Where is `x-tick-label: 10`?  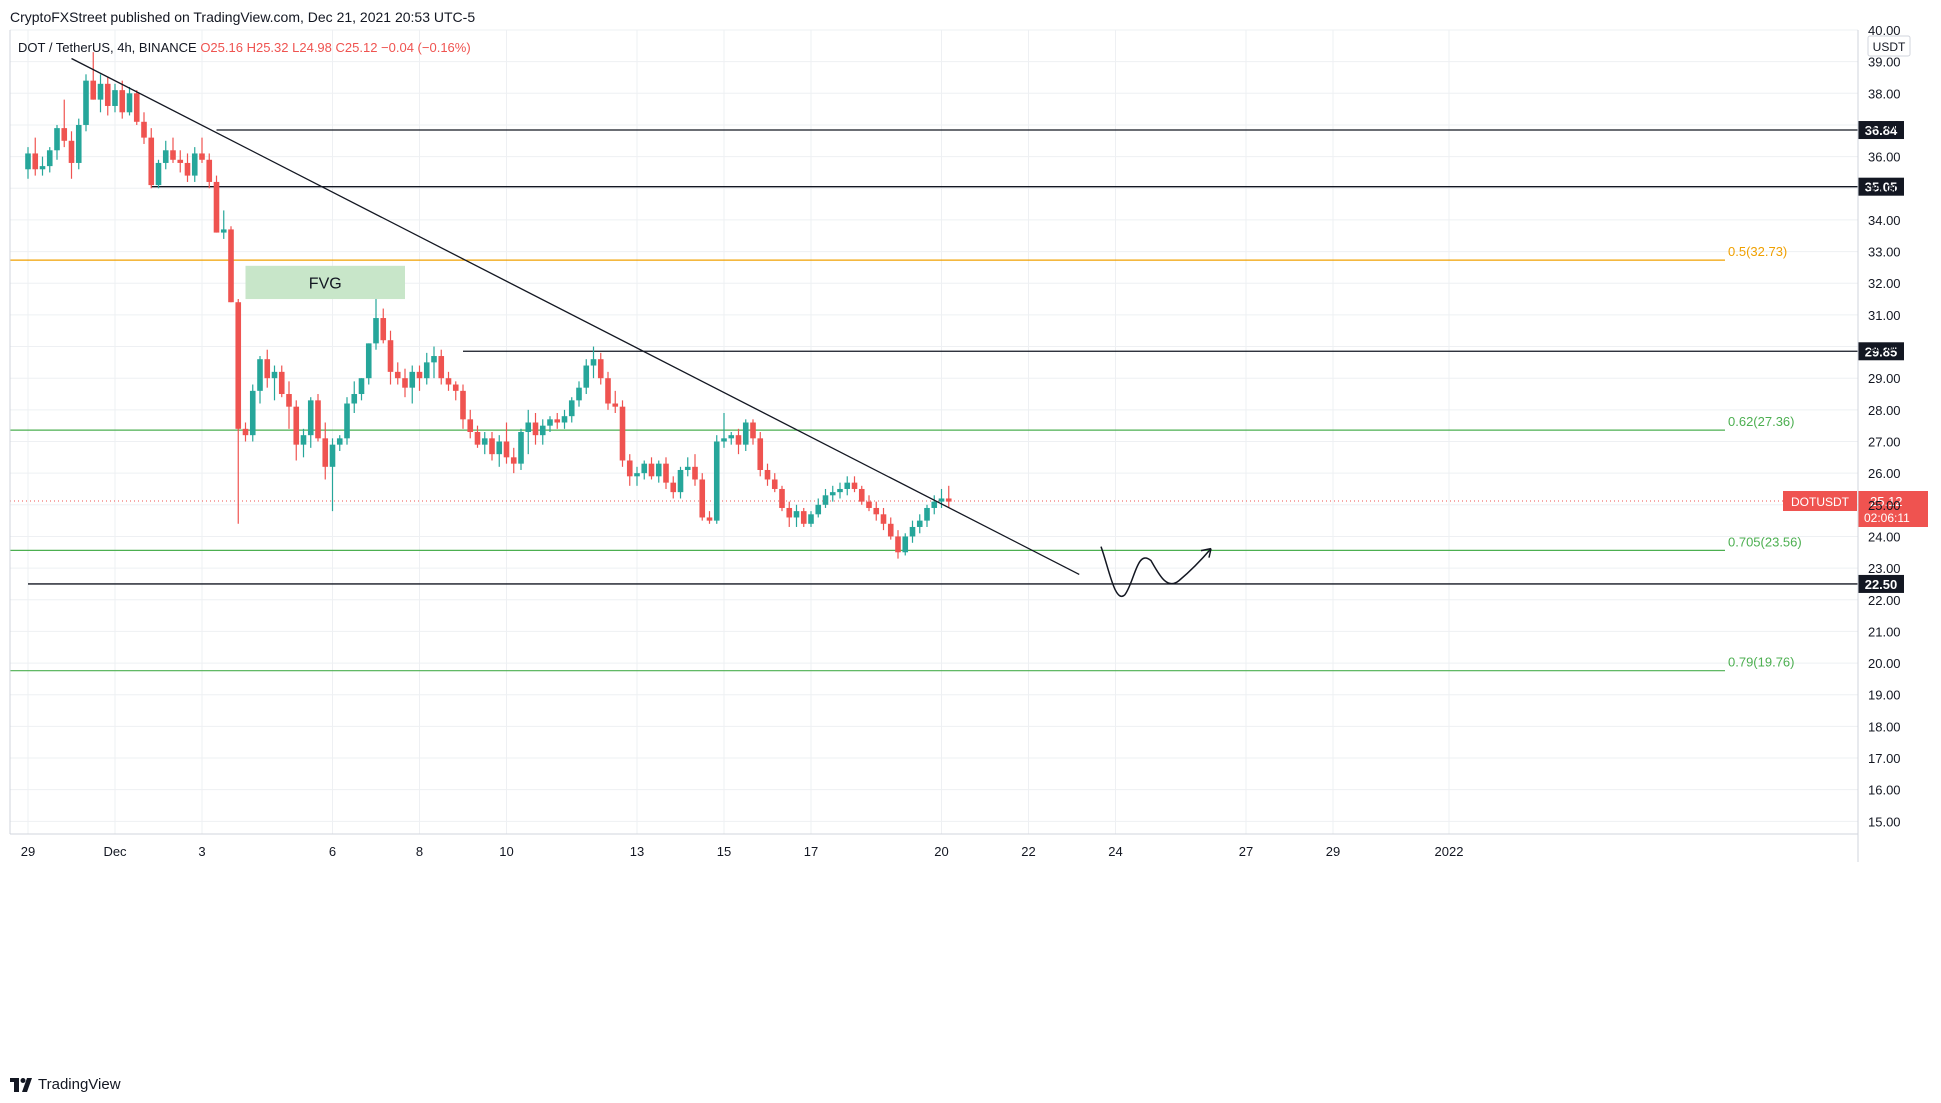 x-tick-label: 10 is located at coordinates (506, 851).